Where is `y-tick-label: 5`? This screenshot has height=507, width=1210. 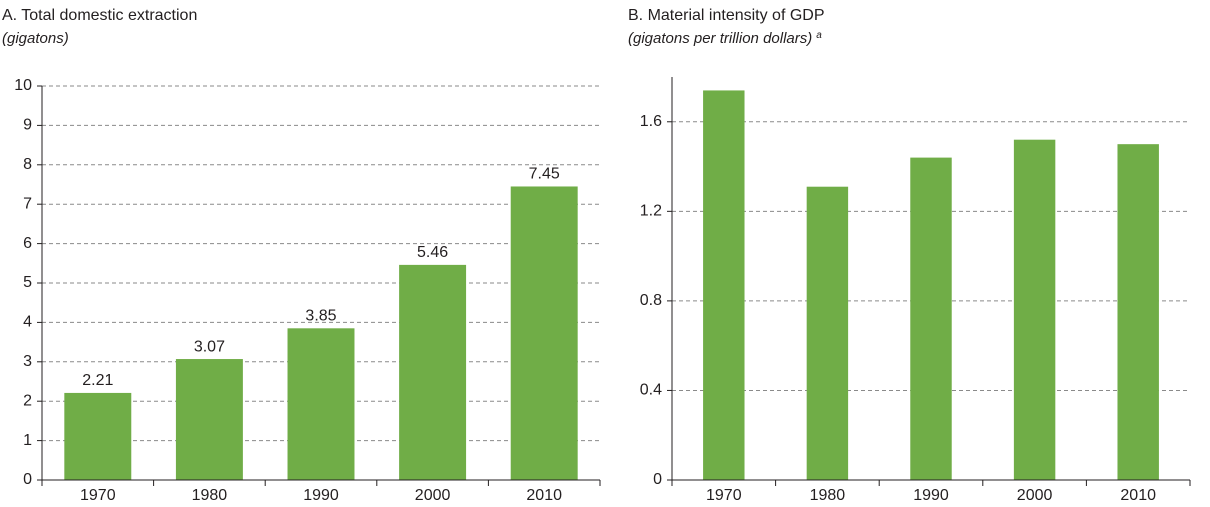
y-tick-label: 5 is located at coordinates (27, 282).